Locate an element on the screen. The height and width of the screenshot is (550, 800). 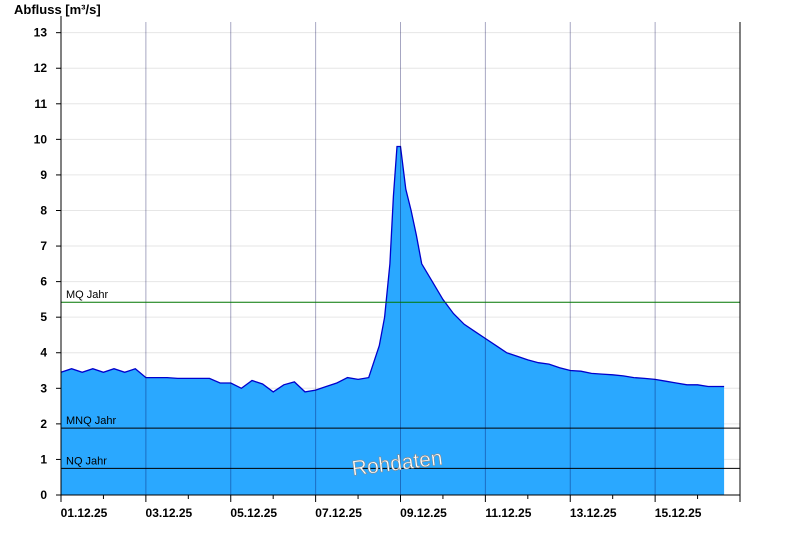
y-tick-label: 4 is located at coordinates (43, 353).